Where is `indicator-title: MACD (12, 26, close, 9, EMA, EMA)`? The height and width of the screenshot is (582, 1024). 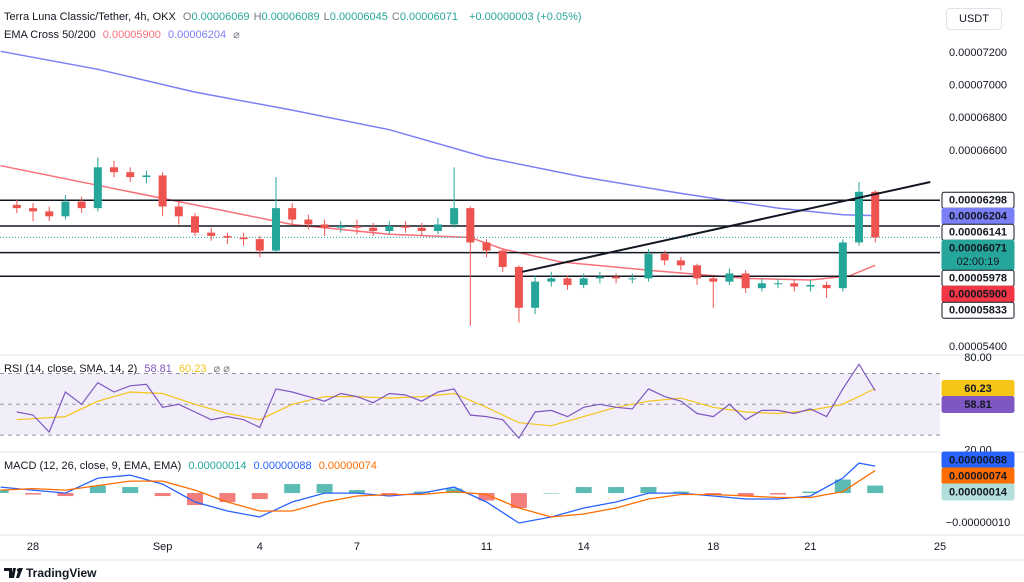 indicator-title: MACD (12, 26, close, 9, EMA, EMA) is located at coordinates (93, 466).